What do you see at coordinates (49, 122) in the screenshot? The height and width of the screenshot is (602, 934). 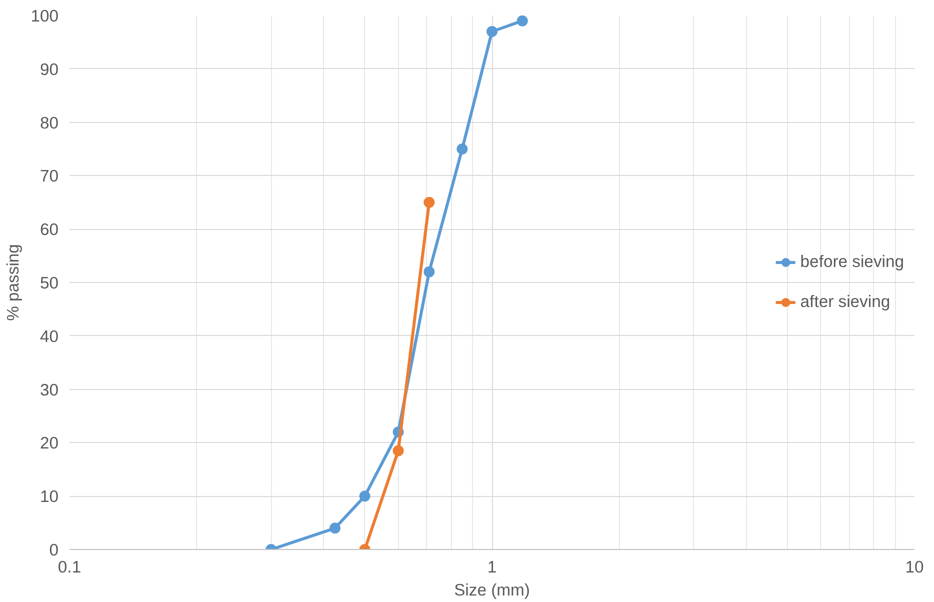 I see `y-tick-label: 80` at bounding box center [49, 122].